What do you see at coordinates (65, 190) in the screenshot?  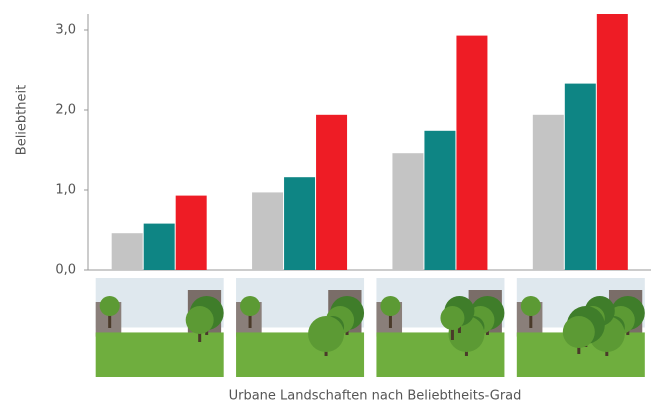 I see `y-tick-label: 1,0` at bounding box center [65, 190].